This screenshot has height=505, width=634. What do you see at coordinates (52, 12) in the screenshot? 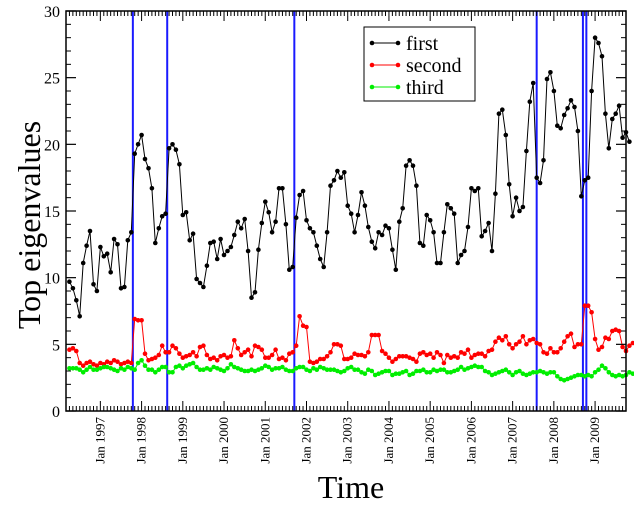
I see `y-tick-label: 30` at bounding box center [52, 12].